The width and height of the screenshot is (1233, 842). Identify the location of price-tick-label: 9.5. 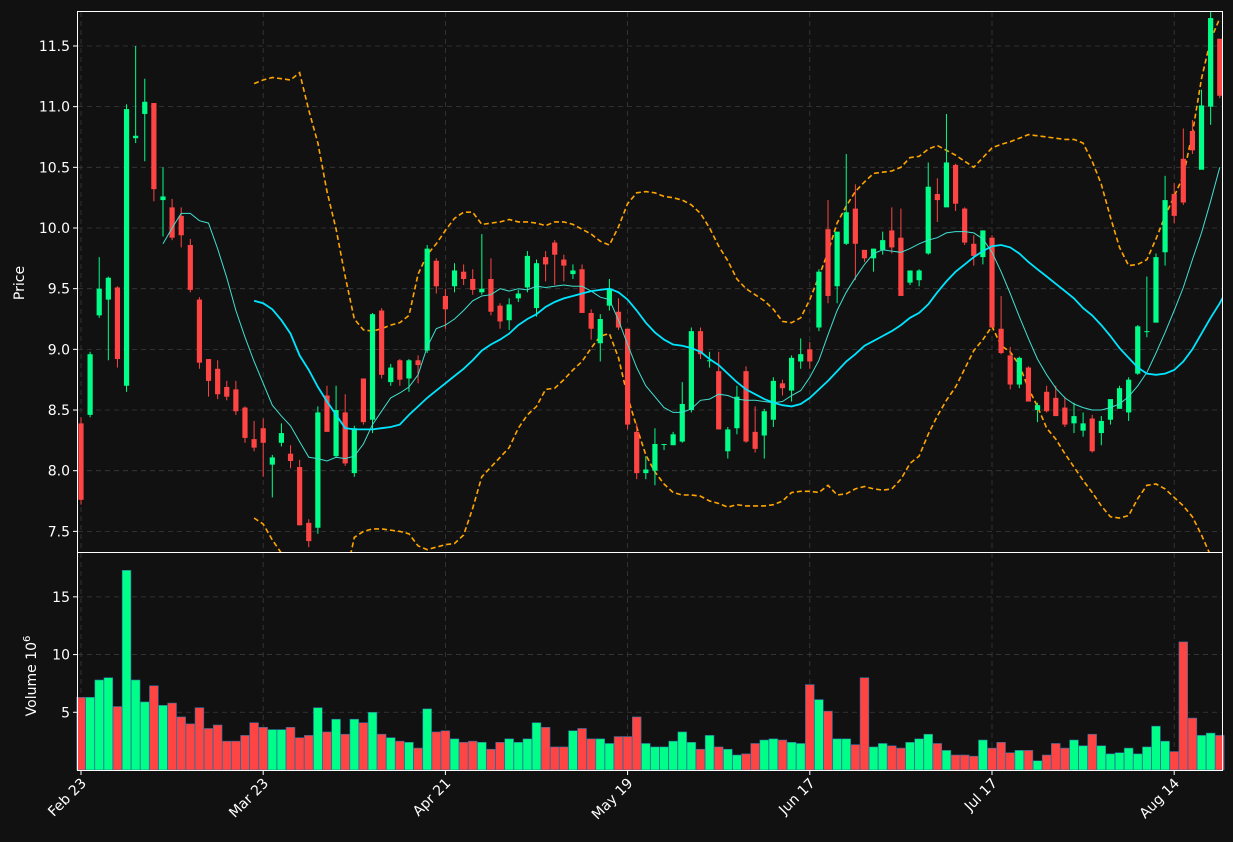
(59, 290).